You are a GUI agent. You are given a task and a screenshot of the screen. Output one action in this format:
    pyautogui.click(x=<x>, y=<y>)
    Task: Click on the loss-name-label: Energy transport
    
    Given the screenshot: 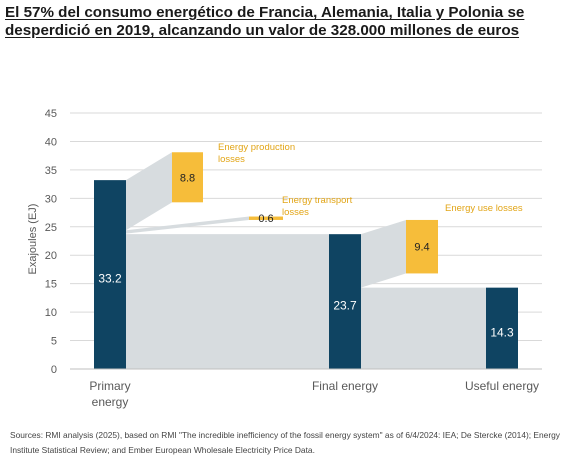 What is the action you would take?
    pyautogui.click(x=317, y=200)
    